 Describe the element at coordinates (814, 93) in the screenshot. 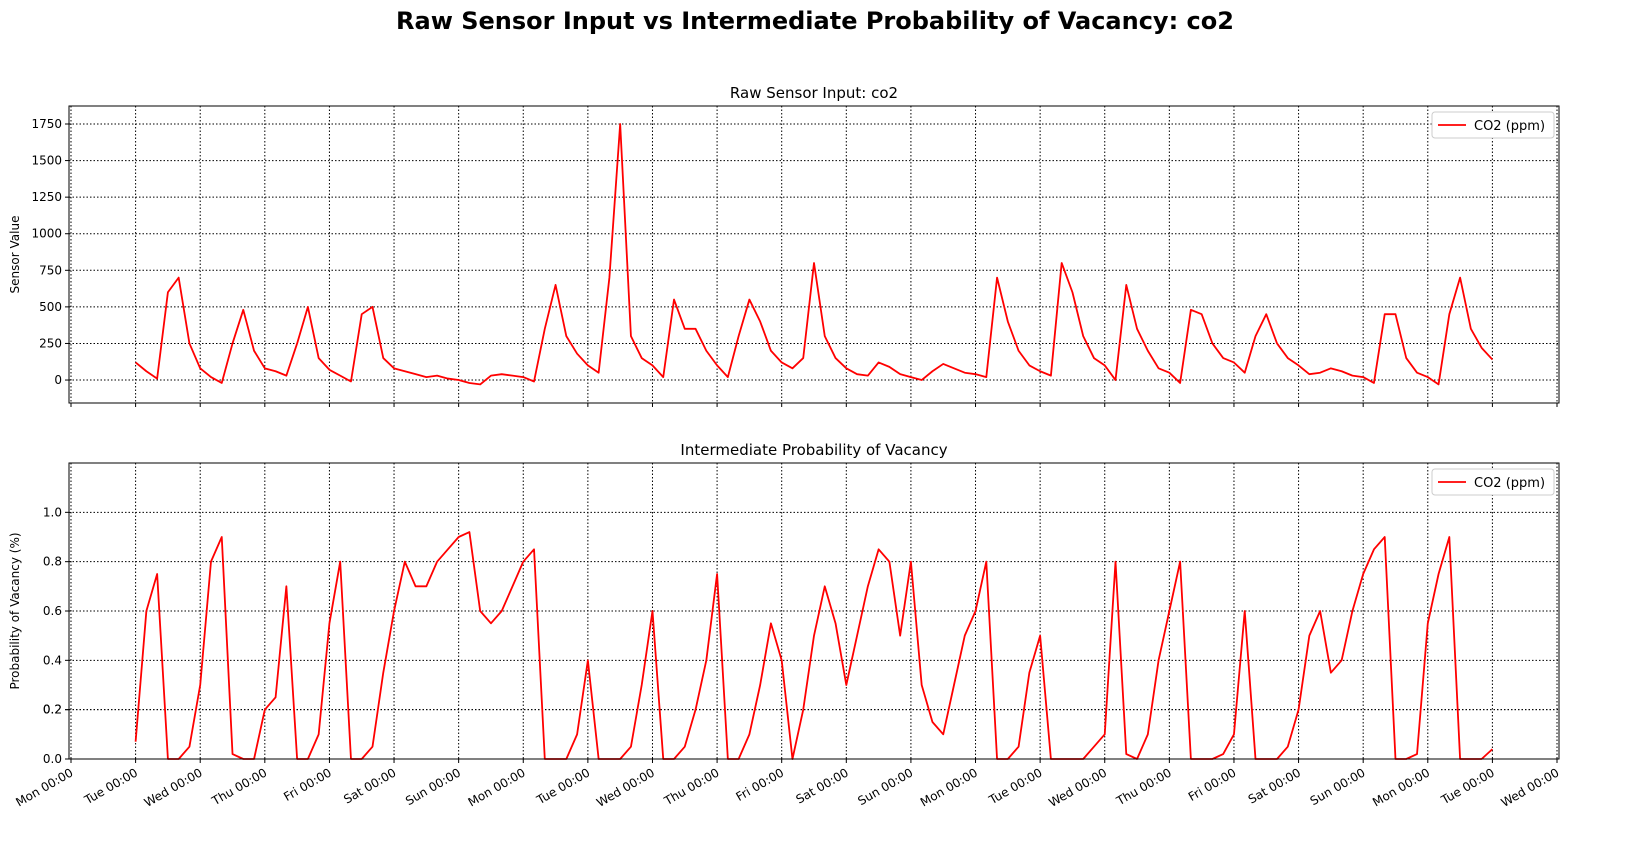

I see `axes-title: Raw Sensor Input: co2` at that location.